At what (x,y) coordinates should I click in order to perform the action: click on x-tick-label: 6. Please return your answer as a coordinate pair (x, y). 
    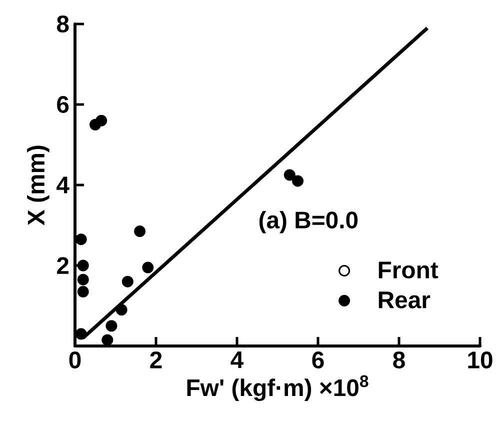
    Looking at the image, I should click on (318, 360).